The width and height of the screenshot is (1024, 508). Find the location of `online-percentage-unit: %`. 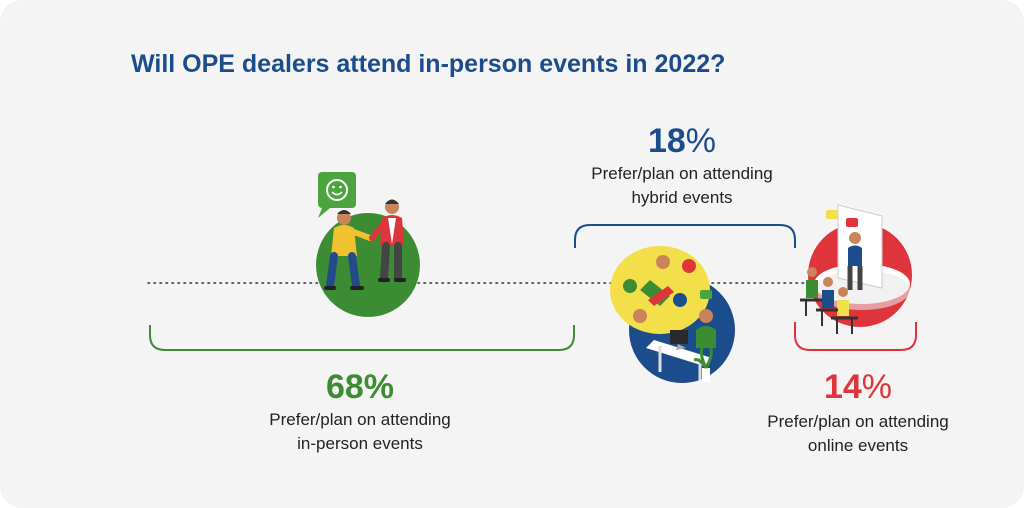

online-percentage-unit: % is located at coordinates (877, 387).